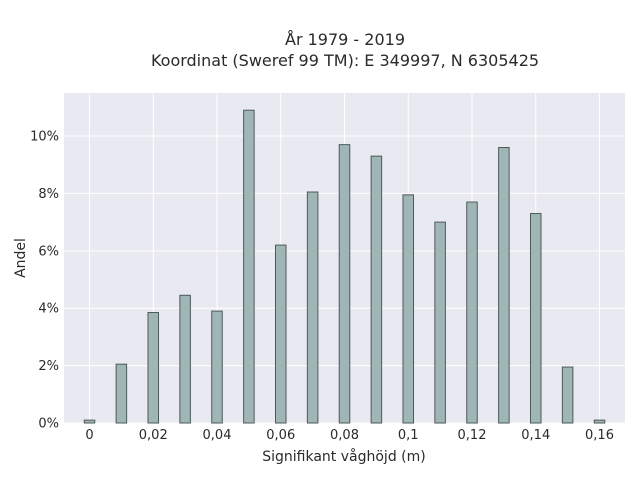 The height and width of the screenshot is (480, 640). Describe the element at coordinates (472, 435) in the screenshot. I see `x-tick-label: 0,12` at that location.